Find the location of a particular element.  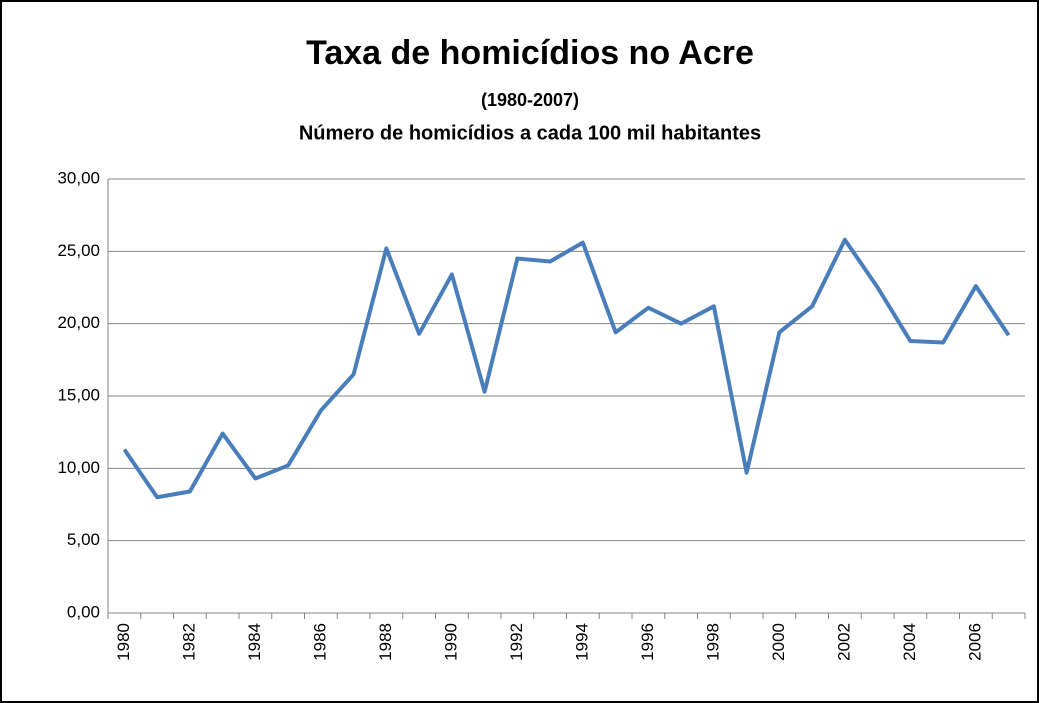

y-tick-label: 5,00 is located at coordinates (83, 539).